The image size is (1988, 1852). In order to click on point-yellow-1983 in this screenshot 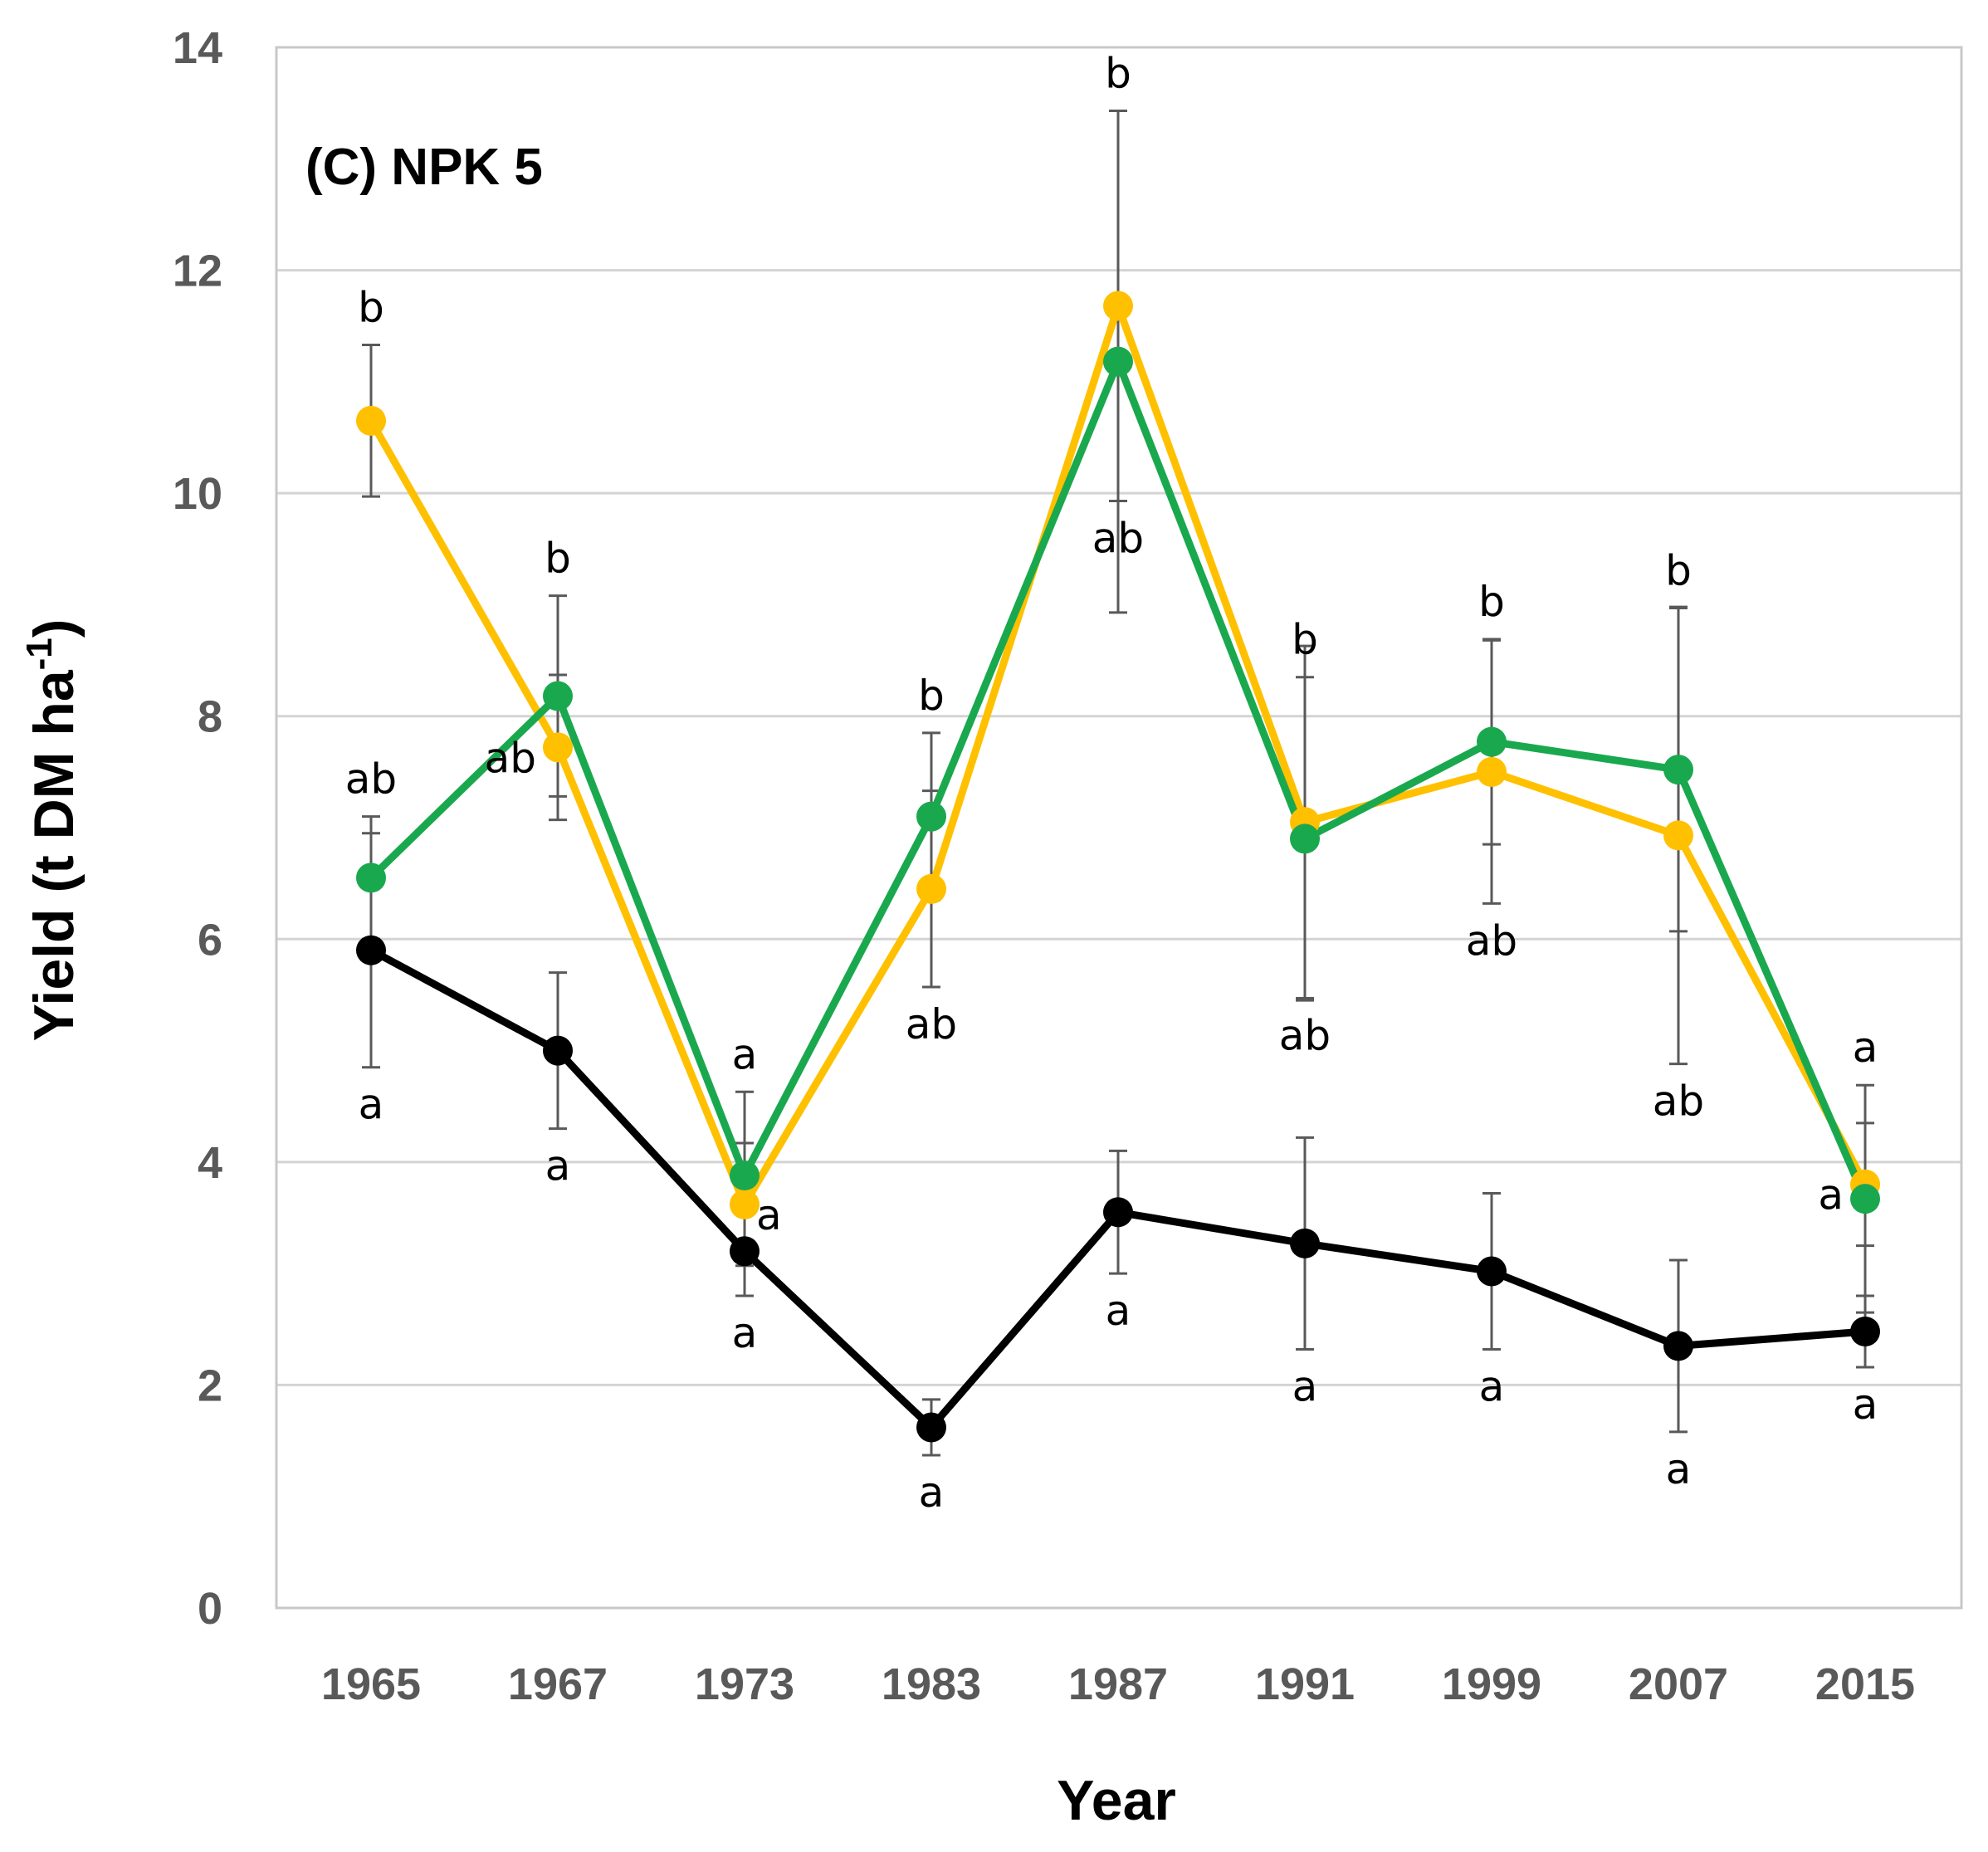, I will do `click(931, 889)`.